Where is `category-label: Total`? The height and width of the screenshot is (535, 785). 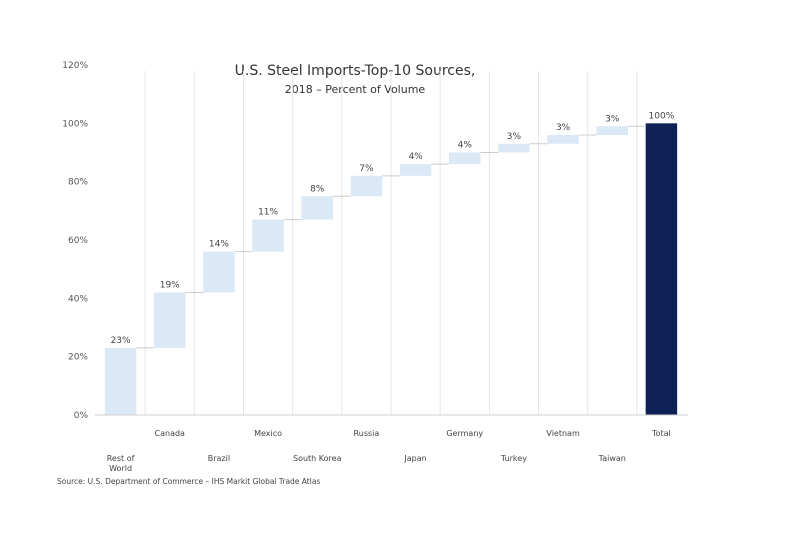 category-label: Total is located at coordinates (661, 433).